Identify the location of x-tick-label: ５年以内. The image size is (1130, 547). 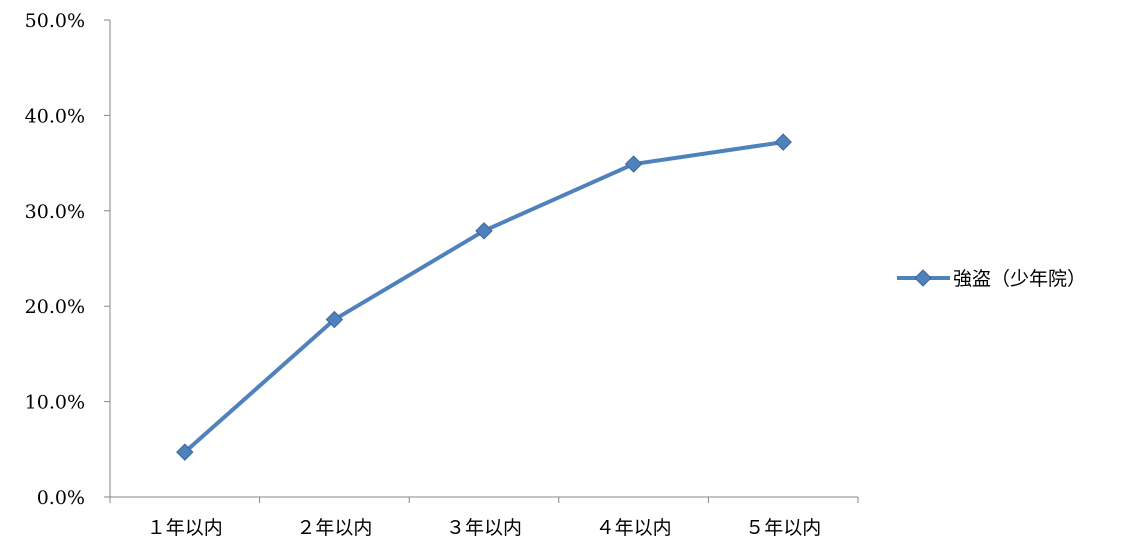
(783, 528).